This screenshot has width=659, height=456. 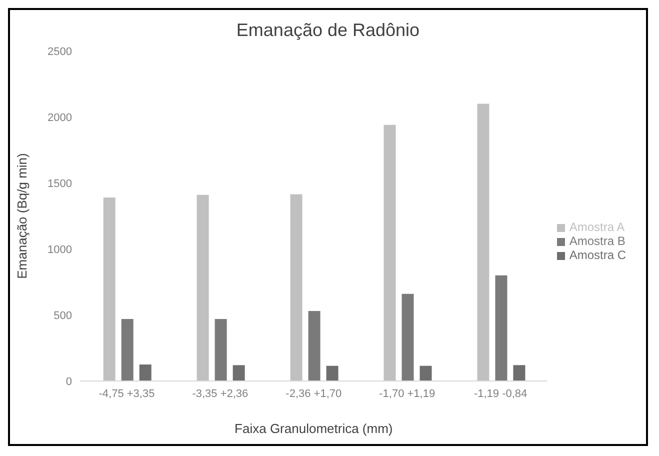 I want to click on y-tick-label: 500, so click(x=63, y=316).